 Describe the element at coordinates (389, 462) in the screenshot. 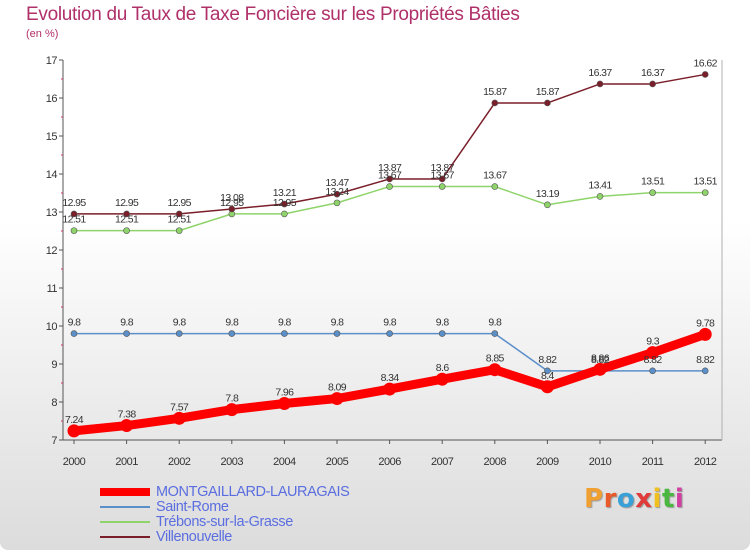

I see `x-tick-label: 2006` at that location.